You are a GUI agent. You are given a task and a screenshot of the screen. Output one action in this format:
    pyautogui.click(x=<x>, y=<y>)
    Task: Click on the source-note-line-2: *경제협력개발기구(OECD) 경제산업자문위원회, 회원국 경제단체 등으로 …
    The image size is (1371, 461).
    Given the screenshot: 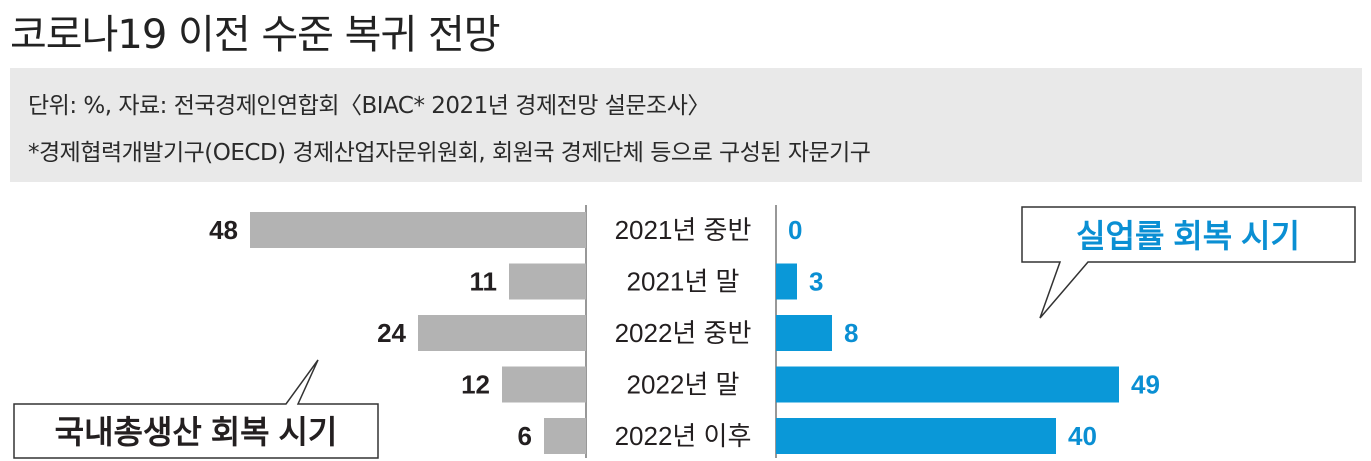 What is the action you would take?
    pyautogui.click(x=449, y=153)
    